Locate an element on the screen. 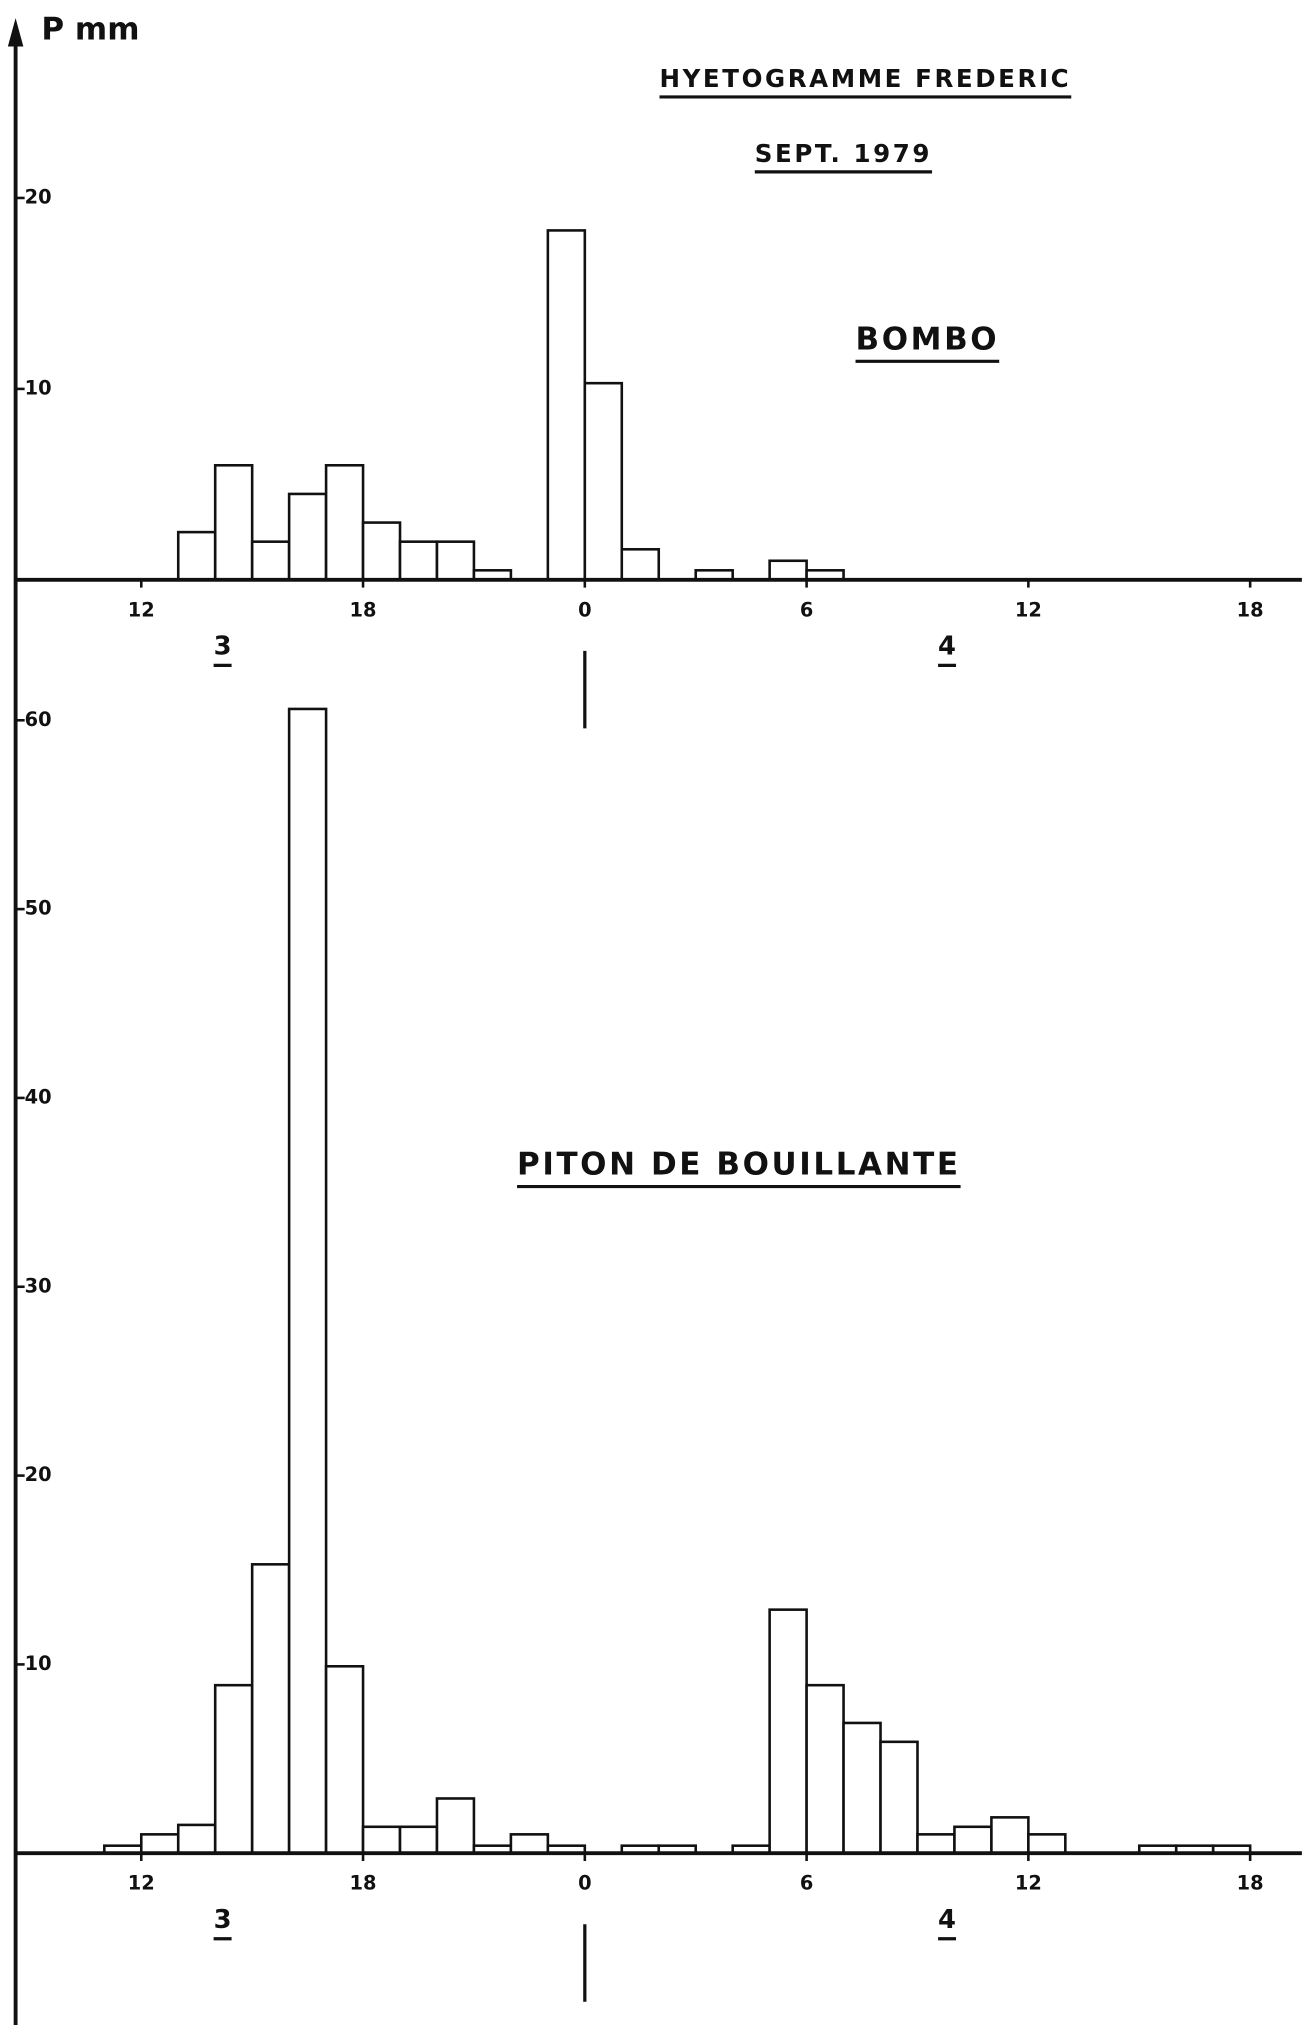 Image resolution: width=1302 pixels, height=2025 pixels. axis-arrow is located at coordinates (15, 32).